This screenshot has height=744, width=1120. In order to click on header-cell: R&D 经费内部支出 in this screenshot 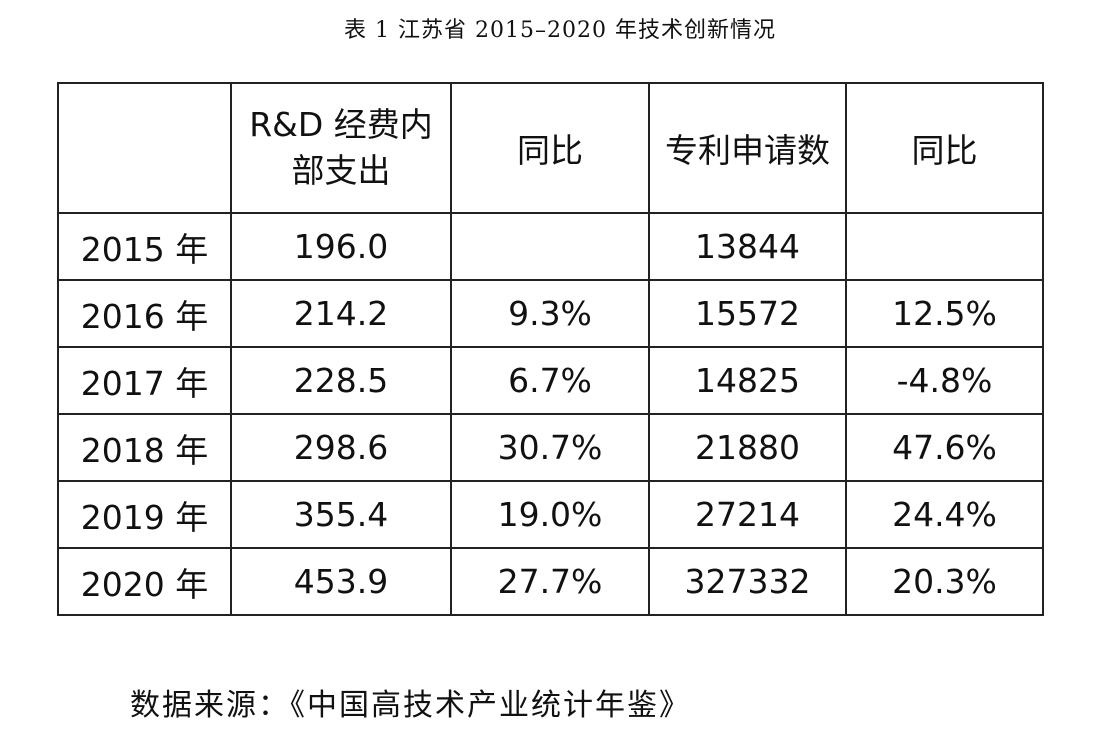, I will do `click(341, 148)`.